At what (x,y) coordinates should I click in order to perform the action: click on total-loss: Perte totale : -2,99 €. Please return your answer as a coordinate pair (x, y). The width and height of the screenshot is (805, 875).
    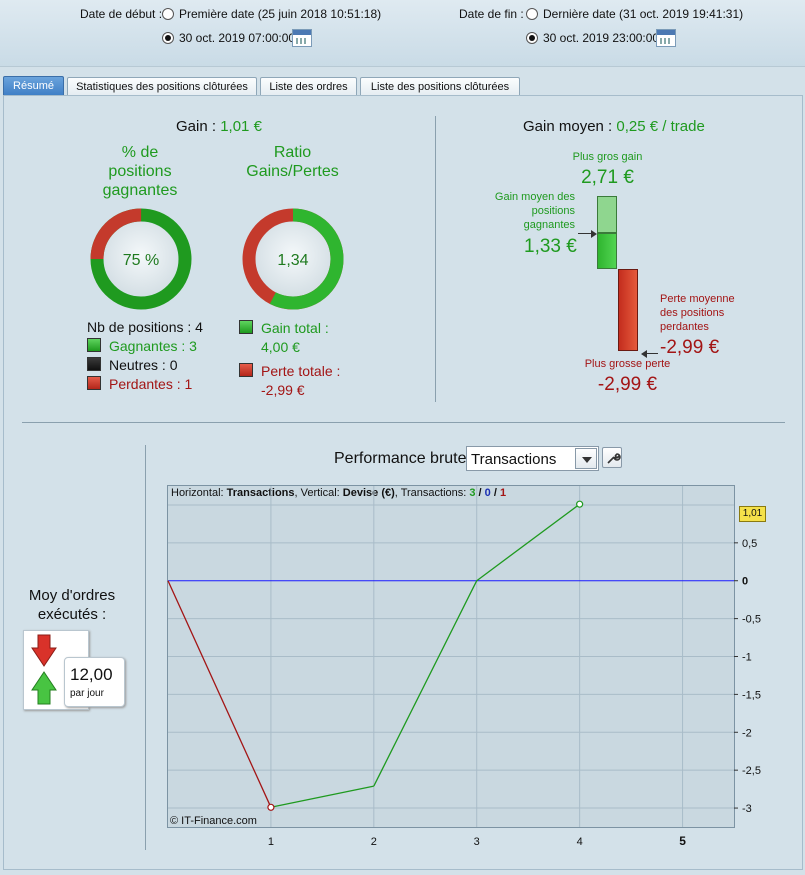
    Looking at the image, I should click on (300, 381).